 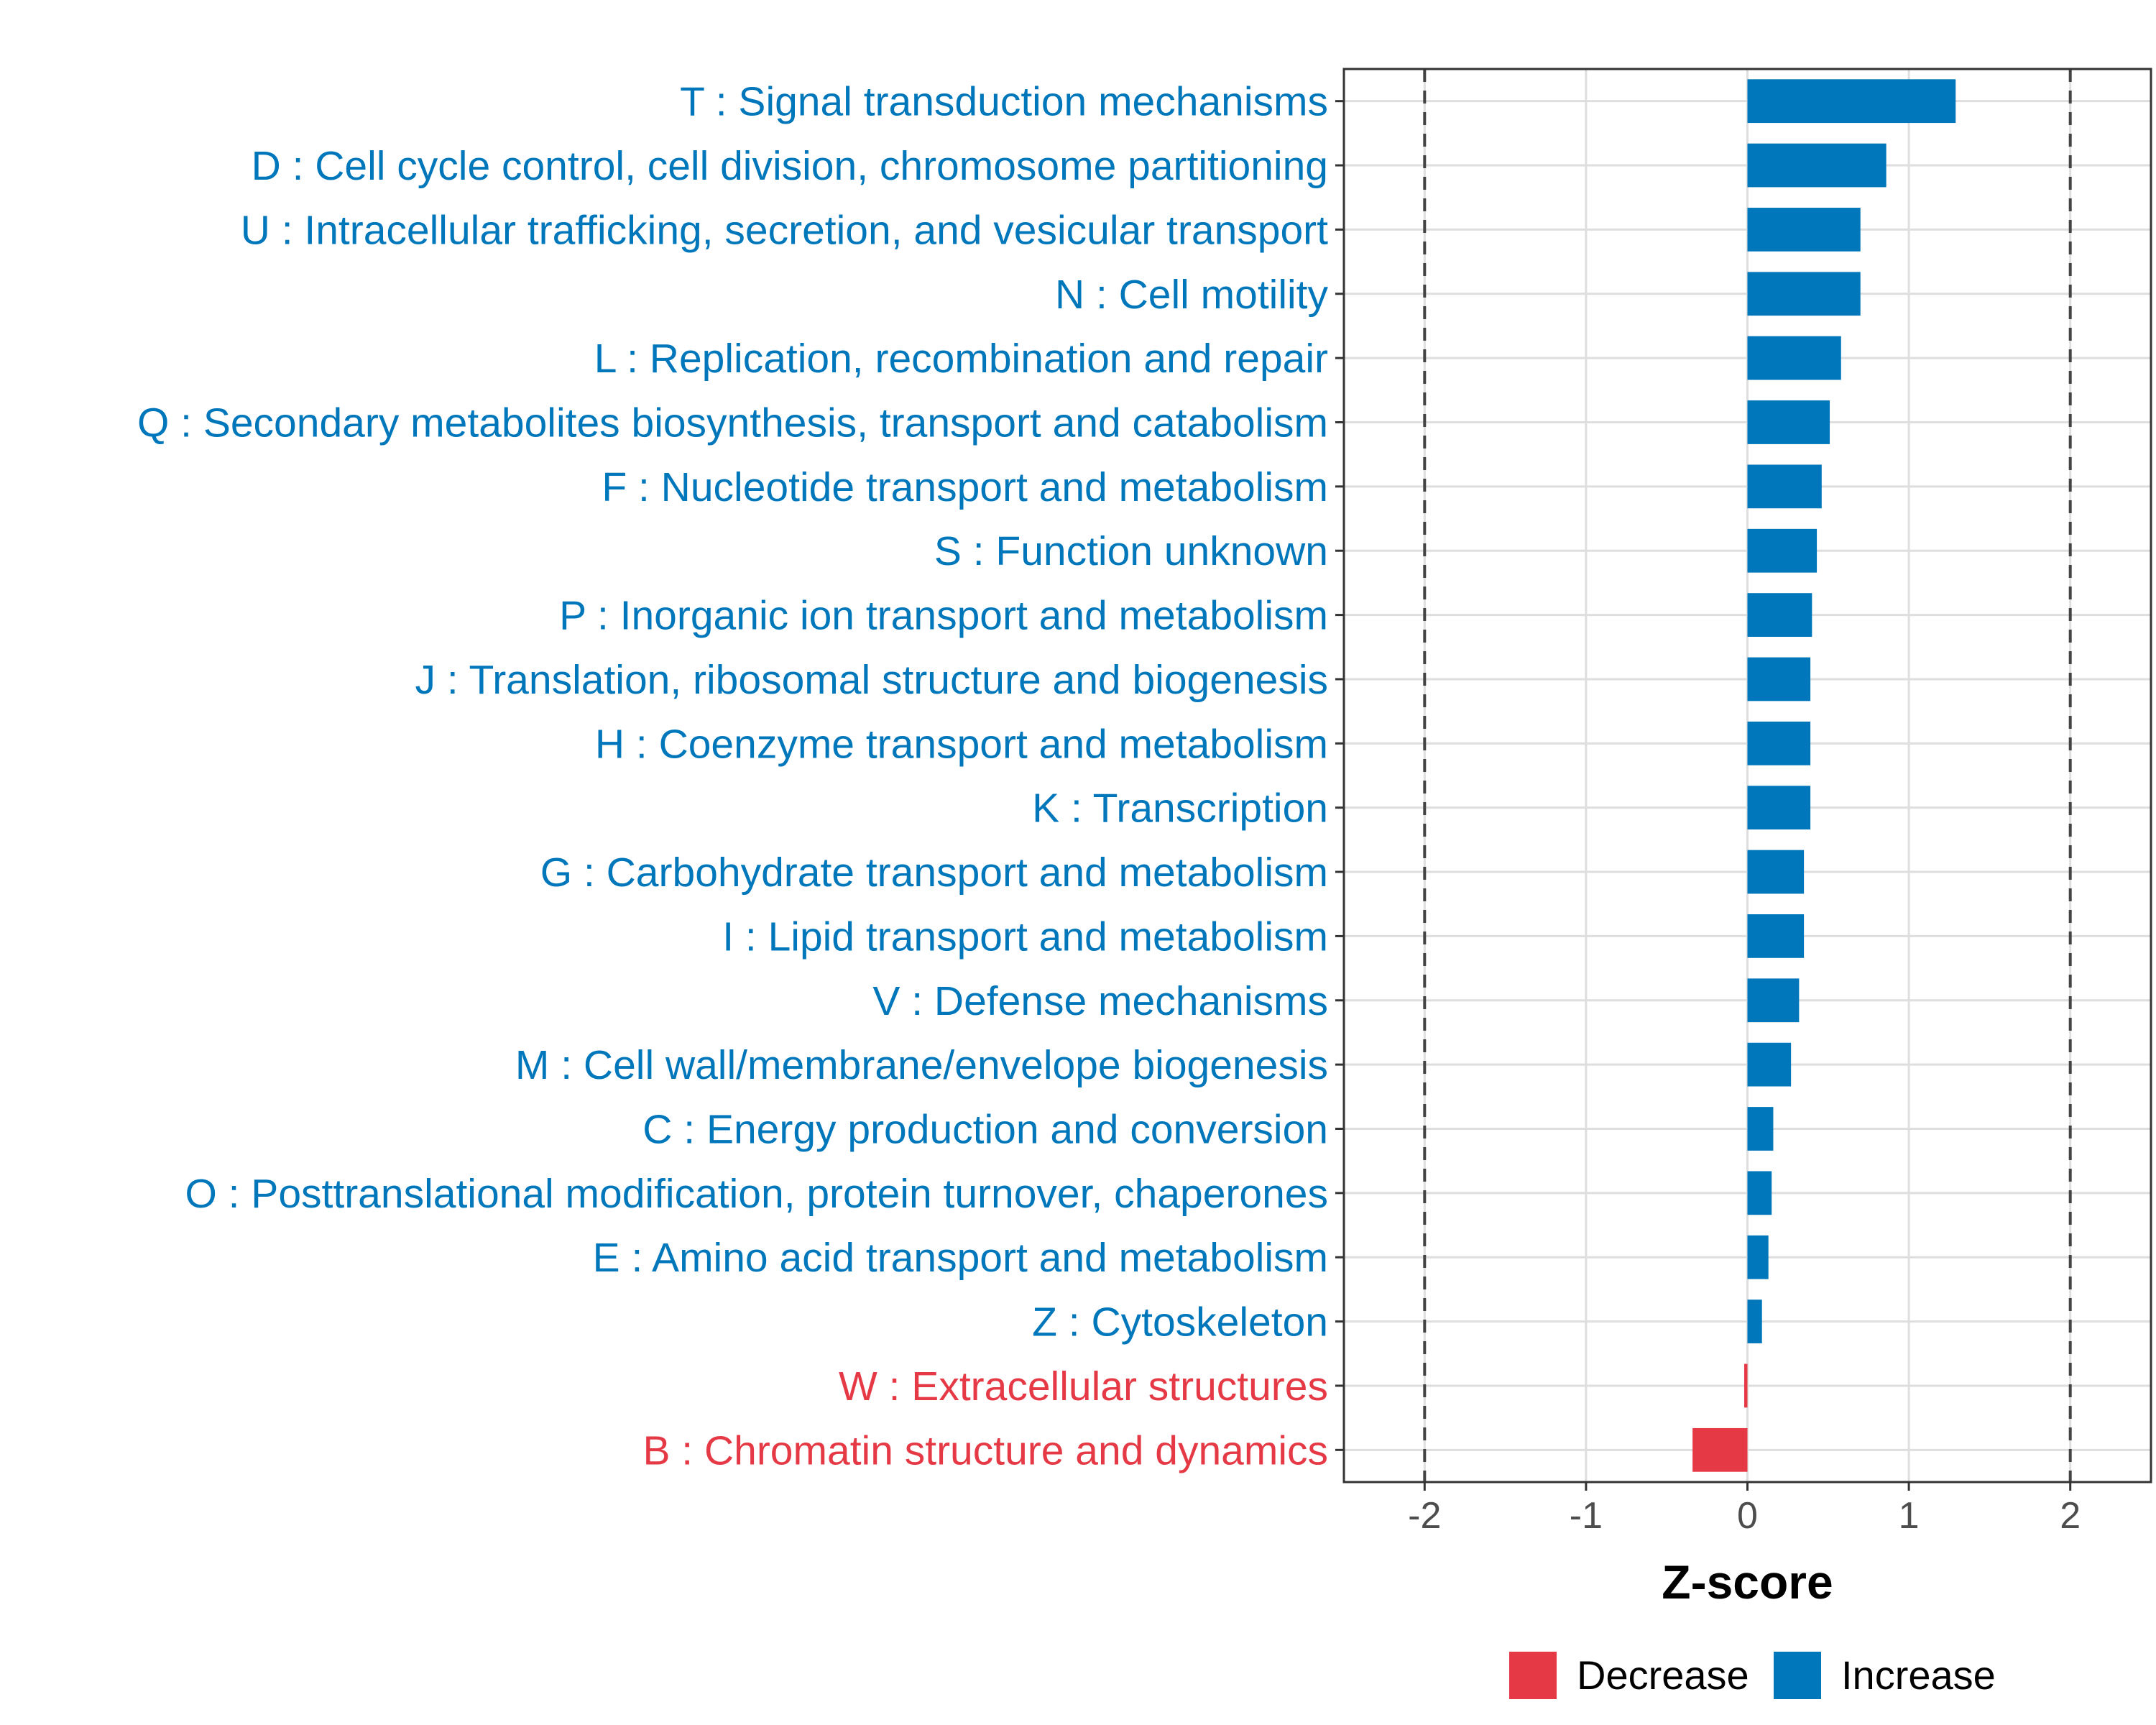 I want to click on x-tick-label: 1, so click(x=1910, y=1516).